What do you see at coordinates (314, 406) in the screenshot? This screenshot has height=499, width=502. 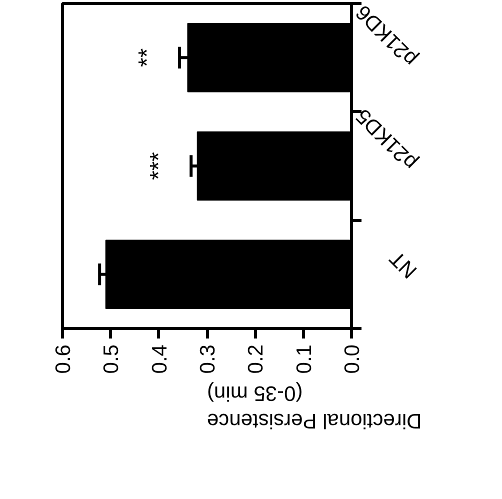 I see `x-axis-title: Directional Persistence (0-35 min)` at bounding box center [314, 406].